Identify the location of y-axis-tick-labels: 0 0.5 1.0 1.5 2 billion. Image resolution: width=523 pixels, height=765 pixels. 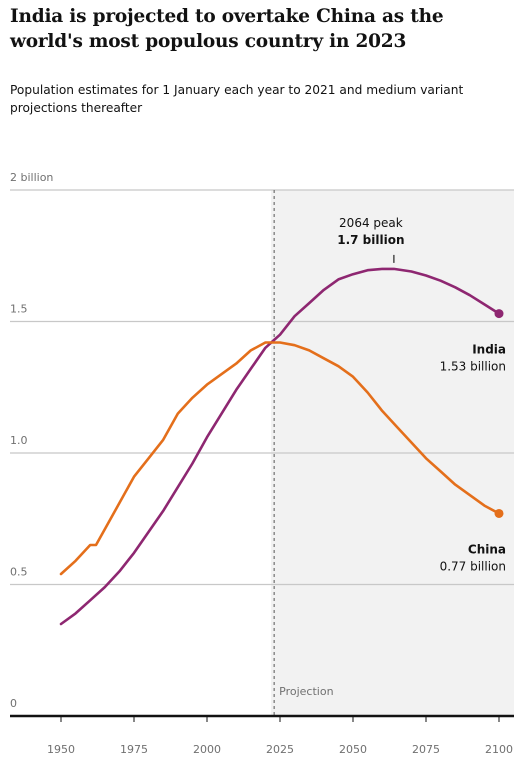
(31, 440).